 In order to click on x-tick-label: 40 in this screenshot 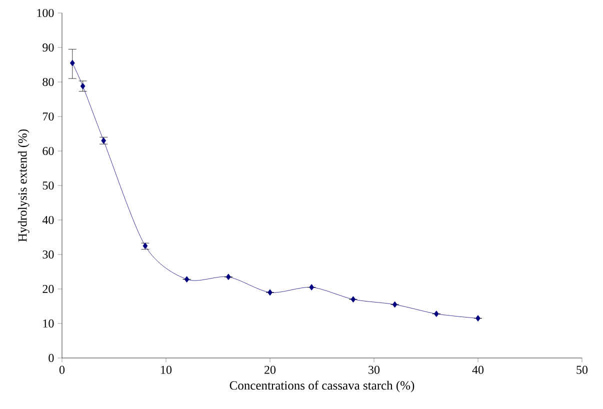, I will do `click(478, 370)`.